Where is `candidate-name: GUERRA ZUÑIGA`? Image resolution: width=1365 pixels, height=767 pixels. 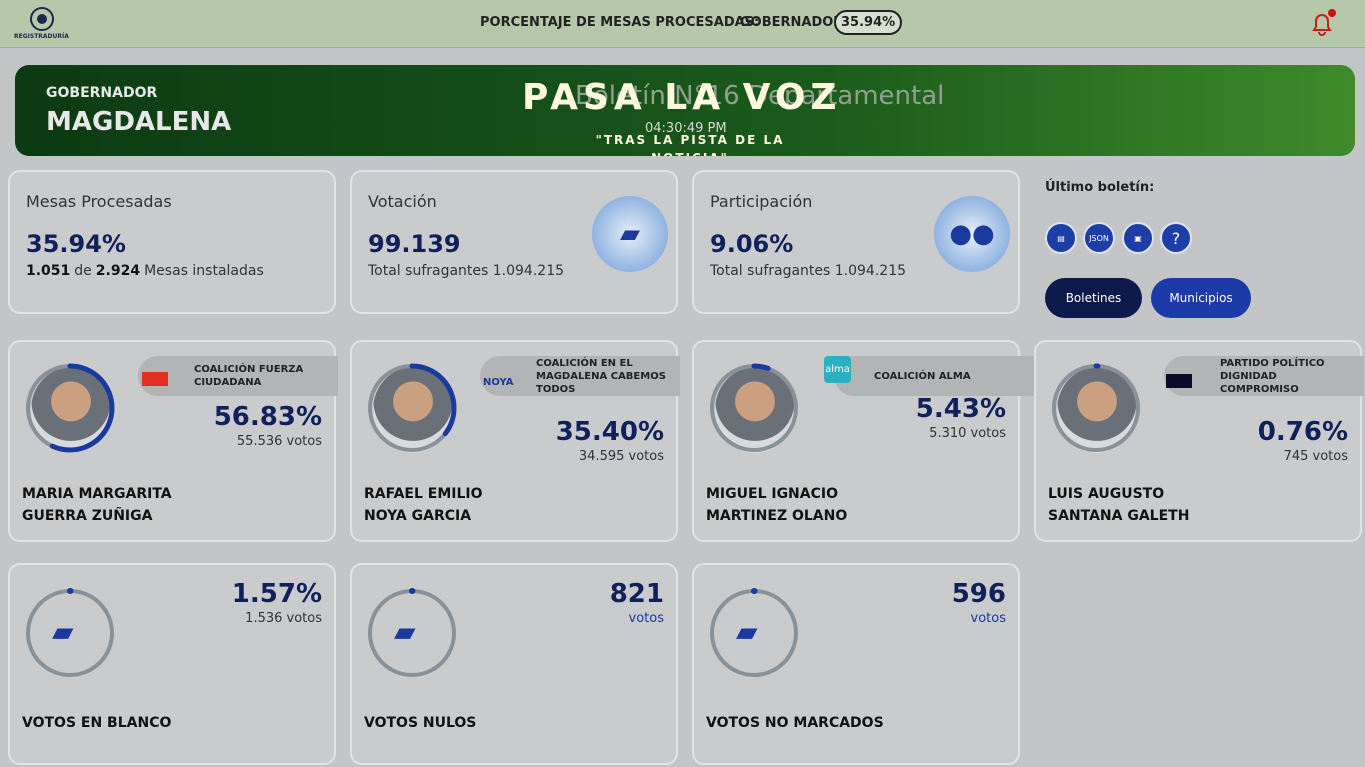 candidate-name: GUERRA ZUÑIGA is located at coordinates (87, 516).